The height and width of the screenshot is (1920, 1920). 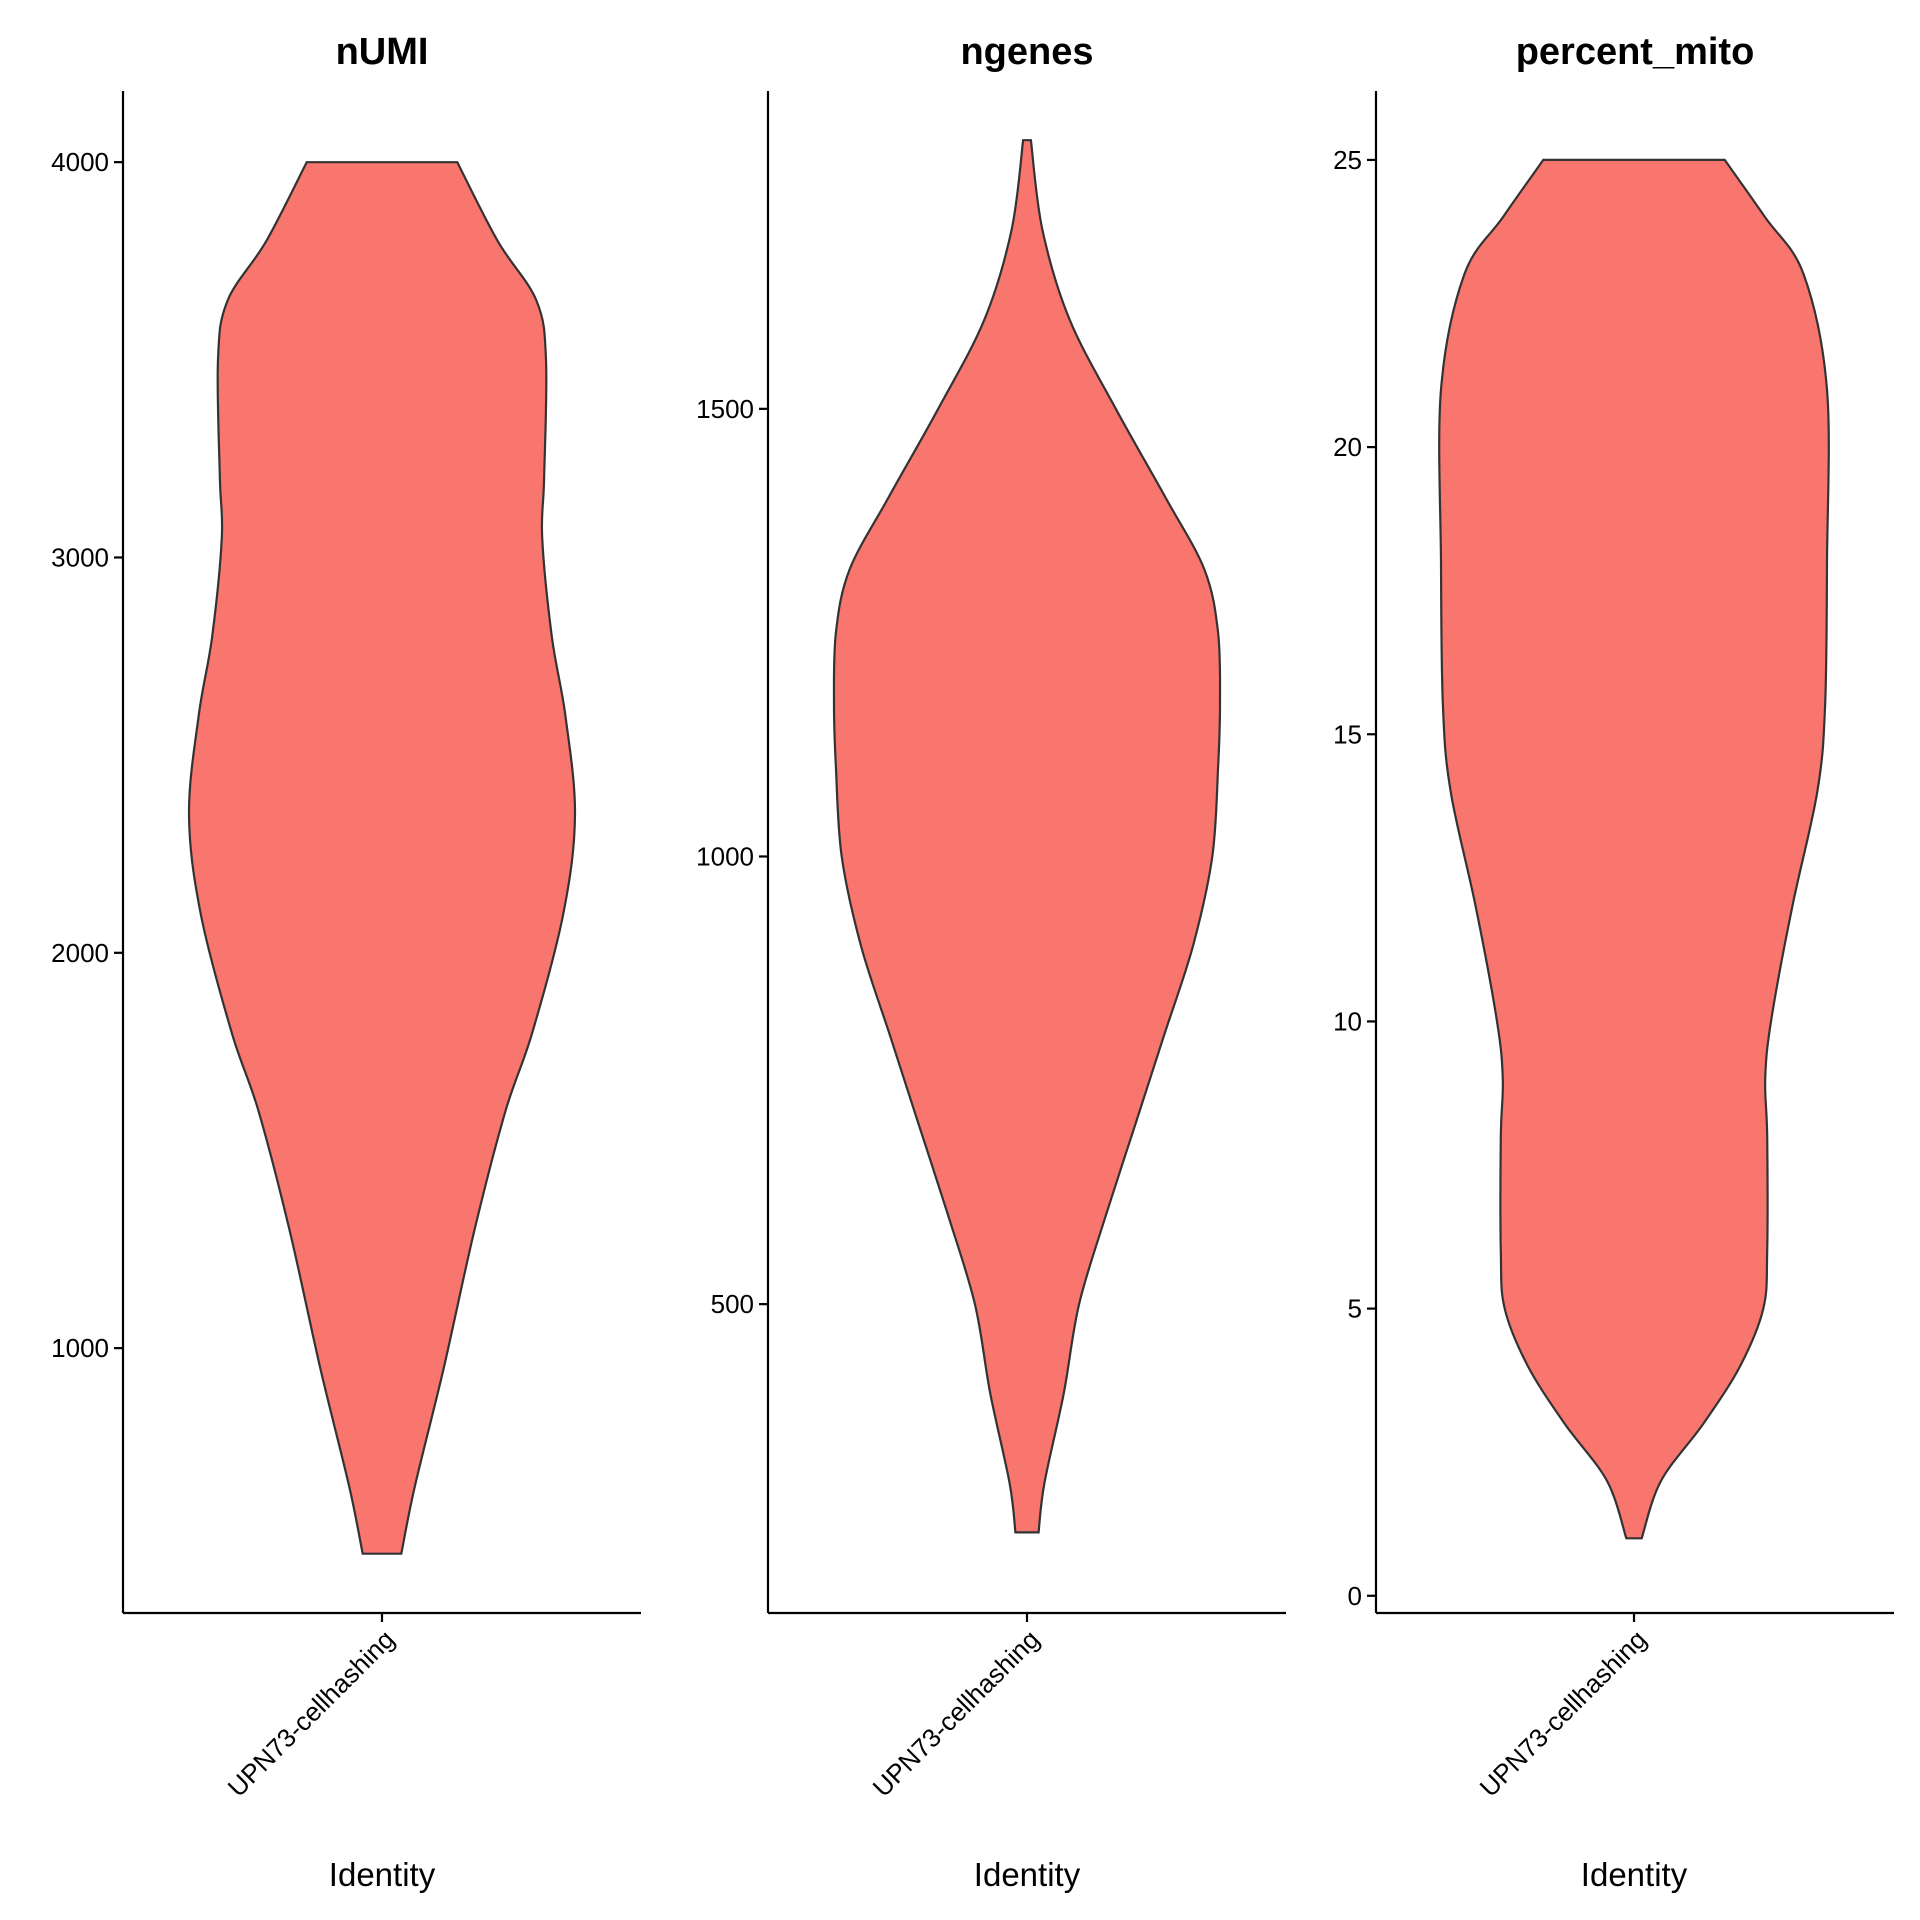 What do you see at coordinates (382, 52) in the screenshot?
I see `panel-title: nUMI` at bounding box center [382, 52].